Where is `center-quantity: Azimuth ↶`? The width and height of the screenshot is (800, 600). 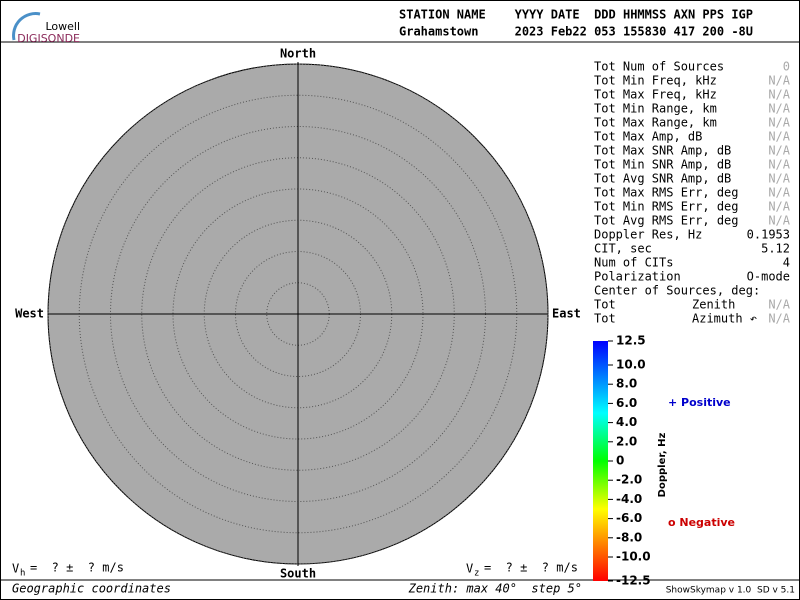
center-quantity: Azimuth ↶ is located at coordinates (724, 319).